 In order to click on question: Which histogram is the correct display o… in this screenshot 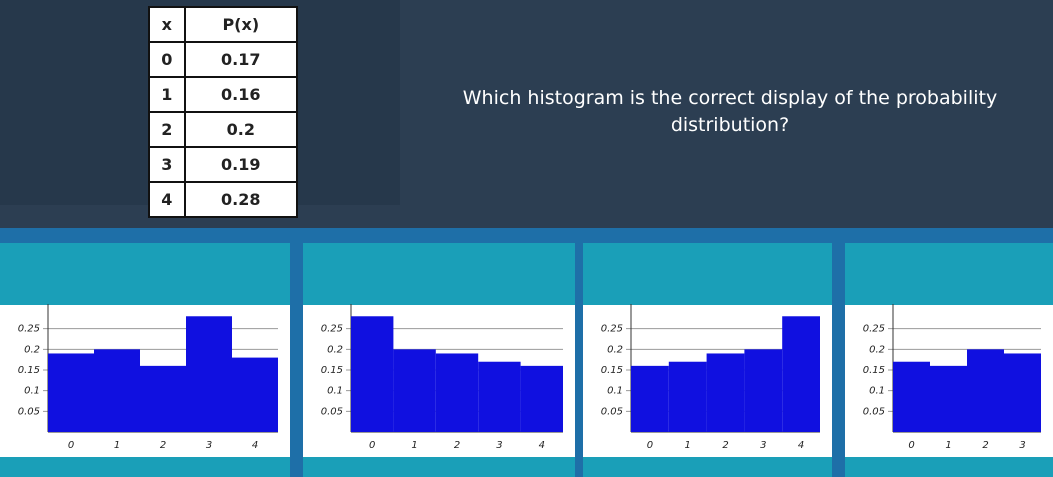, I will do `click(730, 111)`.